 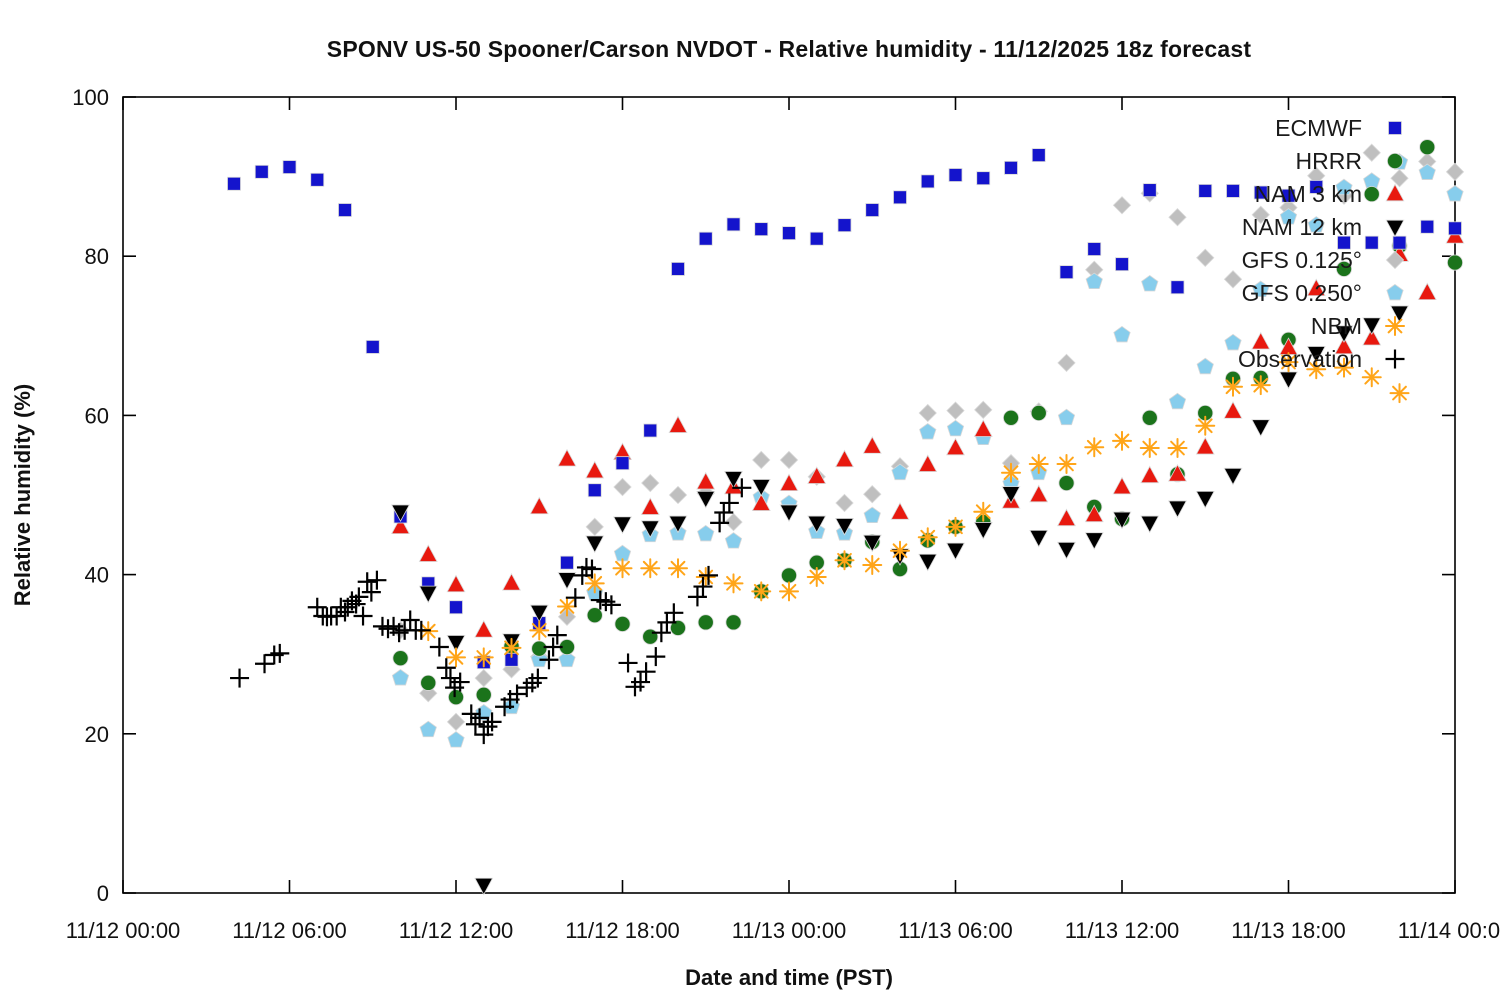 What do you see at coordinates (1302, 227) in the screenshot?
I see `legend-label: NAM 12 km` at bounding box center [1302, 227].